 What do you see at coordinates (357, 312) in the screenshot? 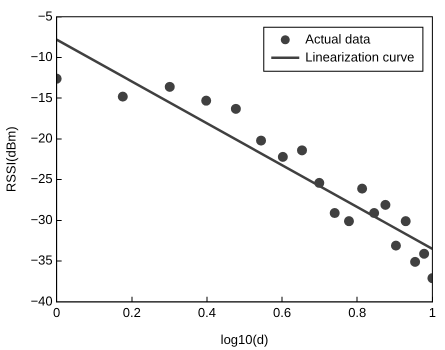
I see `x-tick-label: 0.8` at bounding box center [357, 312].